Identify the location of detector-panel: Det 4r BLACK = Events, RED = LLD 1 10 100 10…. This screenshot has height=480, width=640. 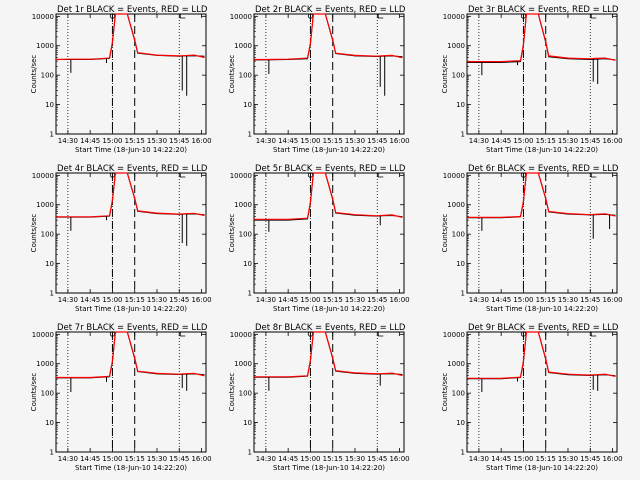
(121, 238).